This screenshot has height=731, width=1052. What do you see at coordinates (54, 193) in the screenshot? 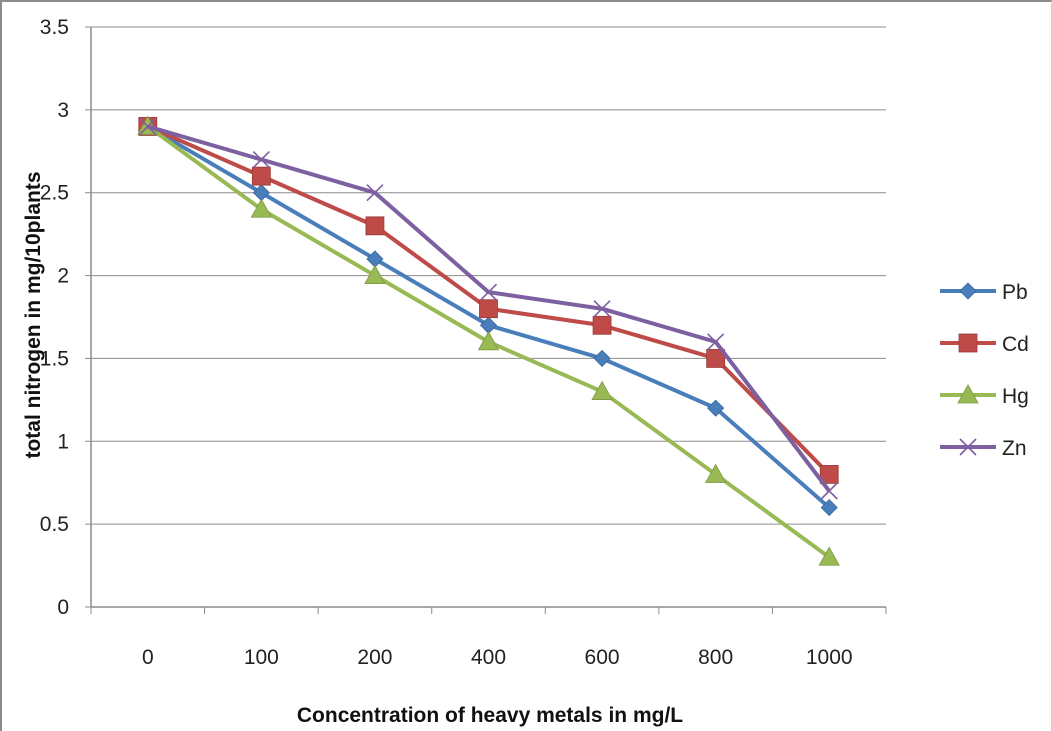
I see `y-tick-label: 2.5` at bounding box center [54, 193].